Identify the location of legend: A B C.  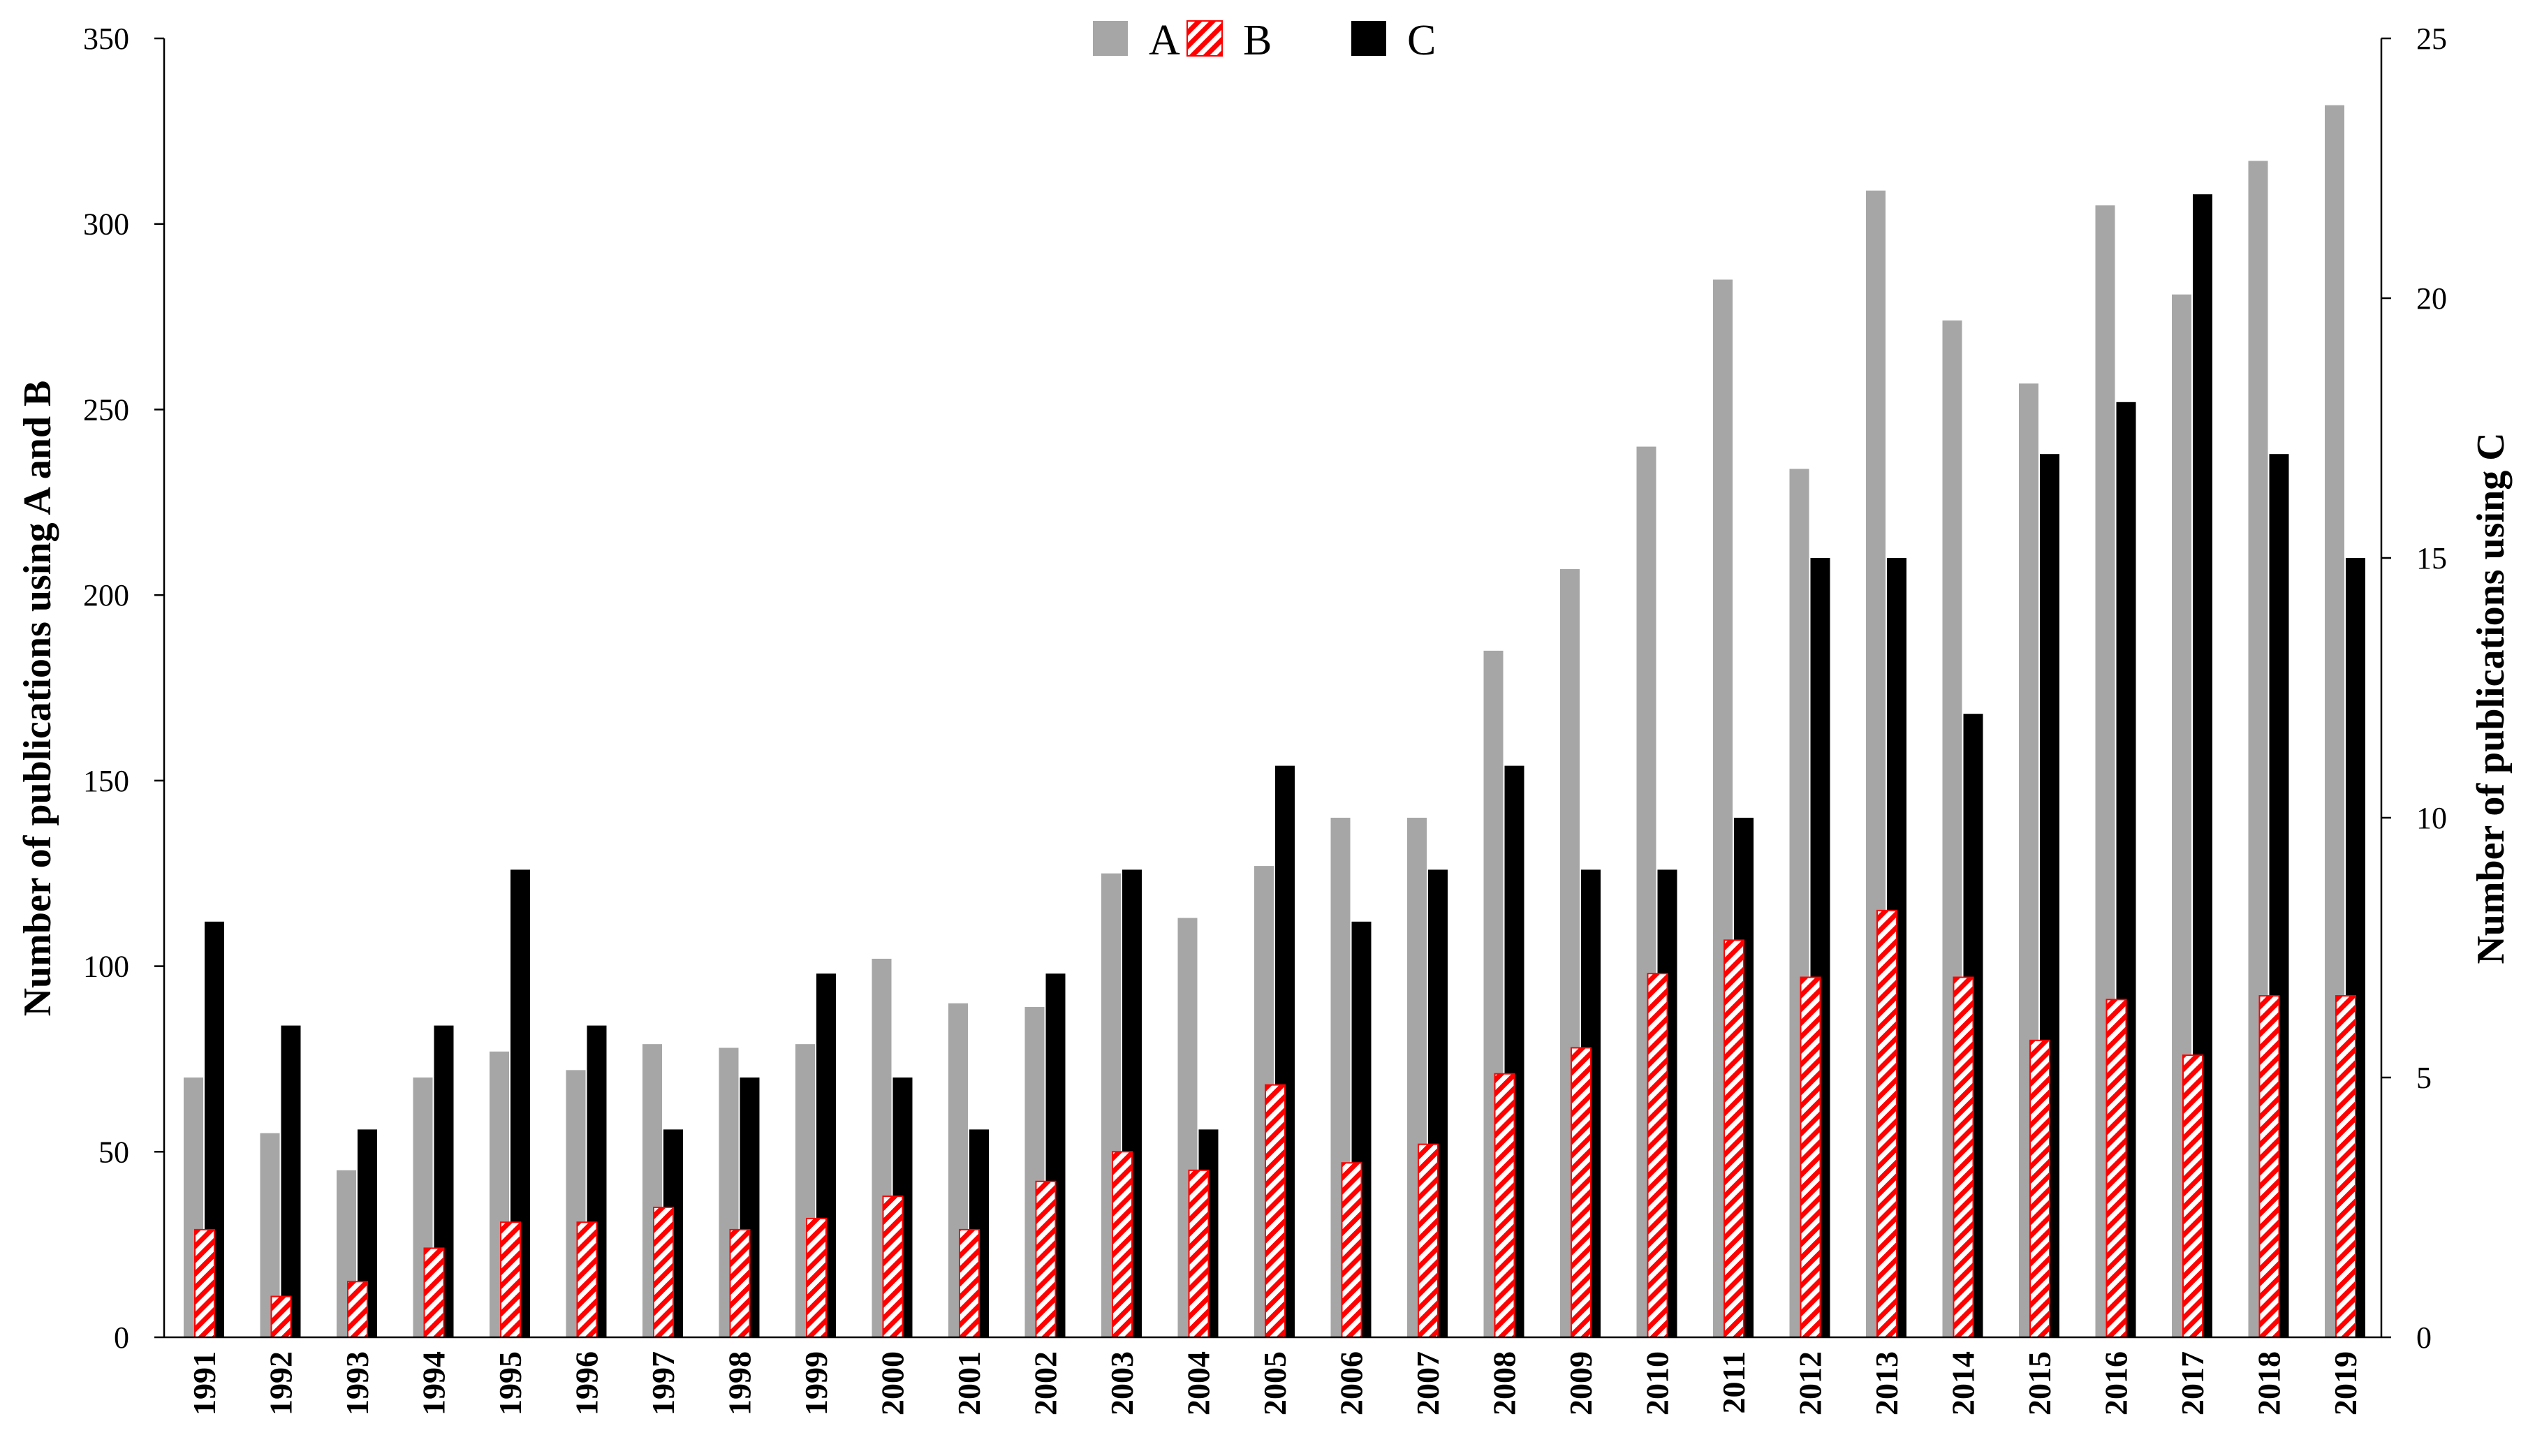
(1265, 40).